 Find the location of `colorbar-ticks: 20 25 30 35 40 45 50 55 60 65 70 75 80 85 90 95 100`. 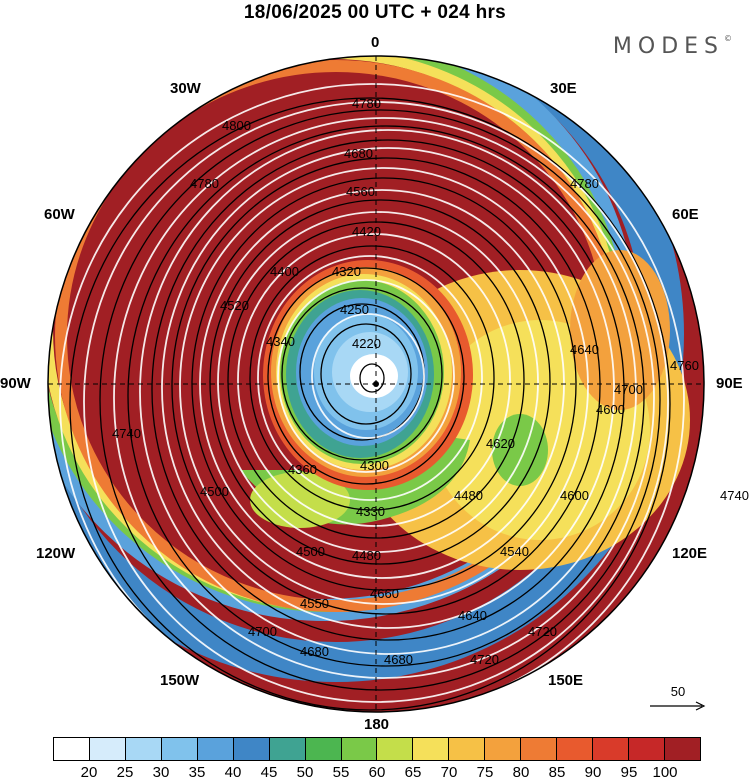

colorbar-ticks: 20 25 30 35 40 45 50 55 60 65 70 75 80 85 90 95 100 is located at coordinates (377, 773).